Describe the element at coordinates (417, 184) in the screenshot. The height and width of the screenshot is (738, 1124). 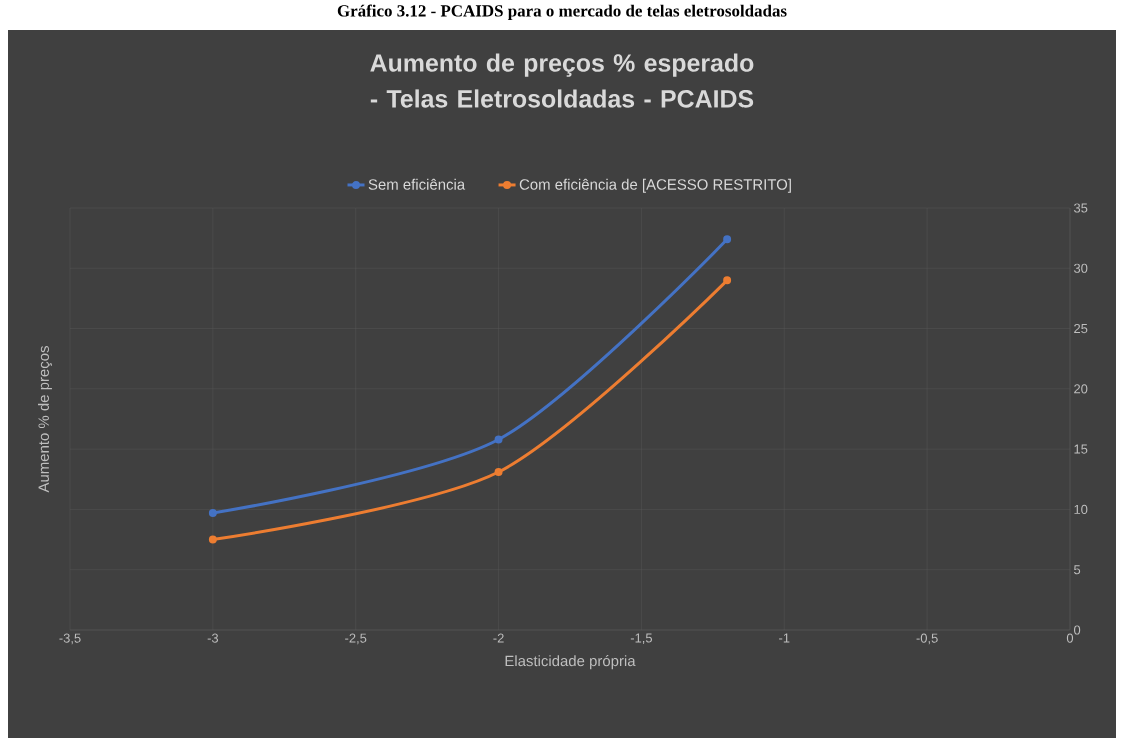
I see `legend-label: Sem eficiência` at that location.